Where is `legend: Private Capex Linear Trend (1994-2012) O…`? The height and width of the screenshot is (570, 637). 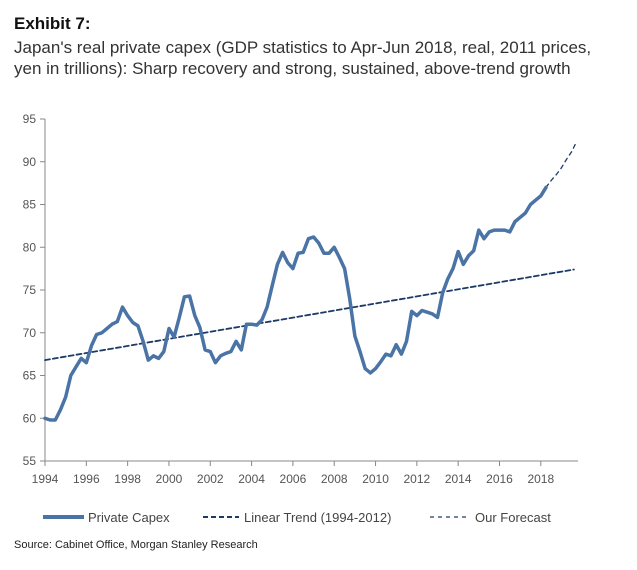 legend: Private Capex Linear Trend (1994-2012) O… is located at coordinates (297, 517).